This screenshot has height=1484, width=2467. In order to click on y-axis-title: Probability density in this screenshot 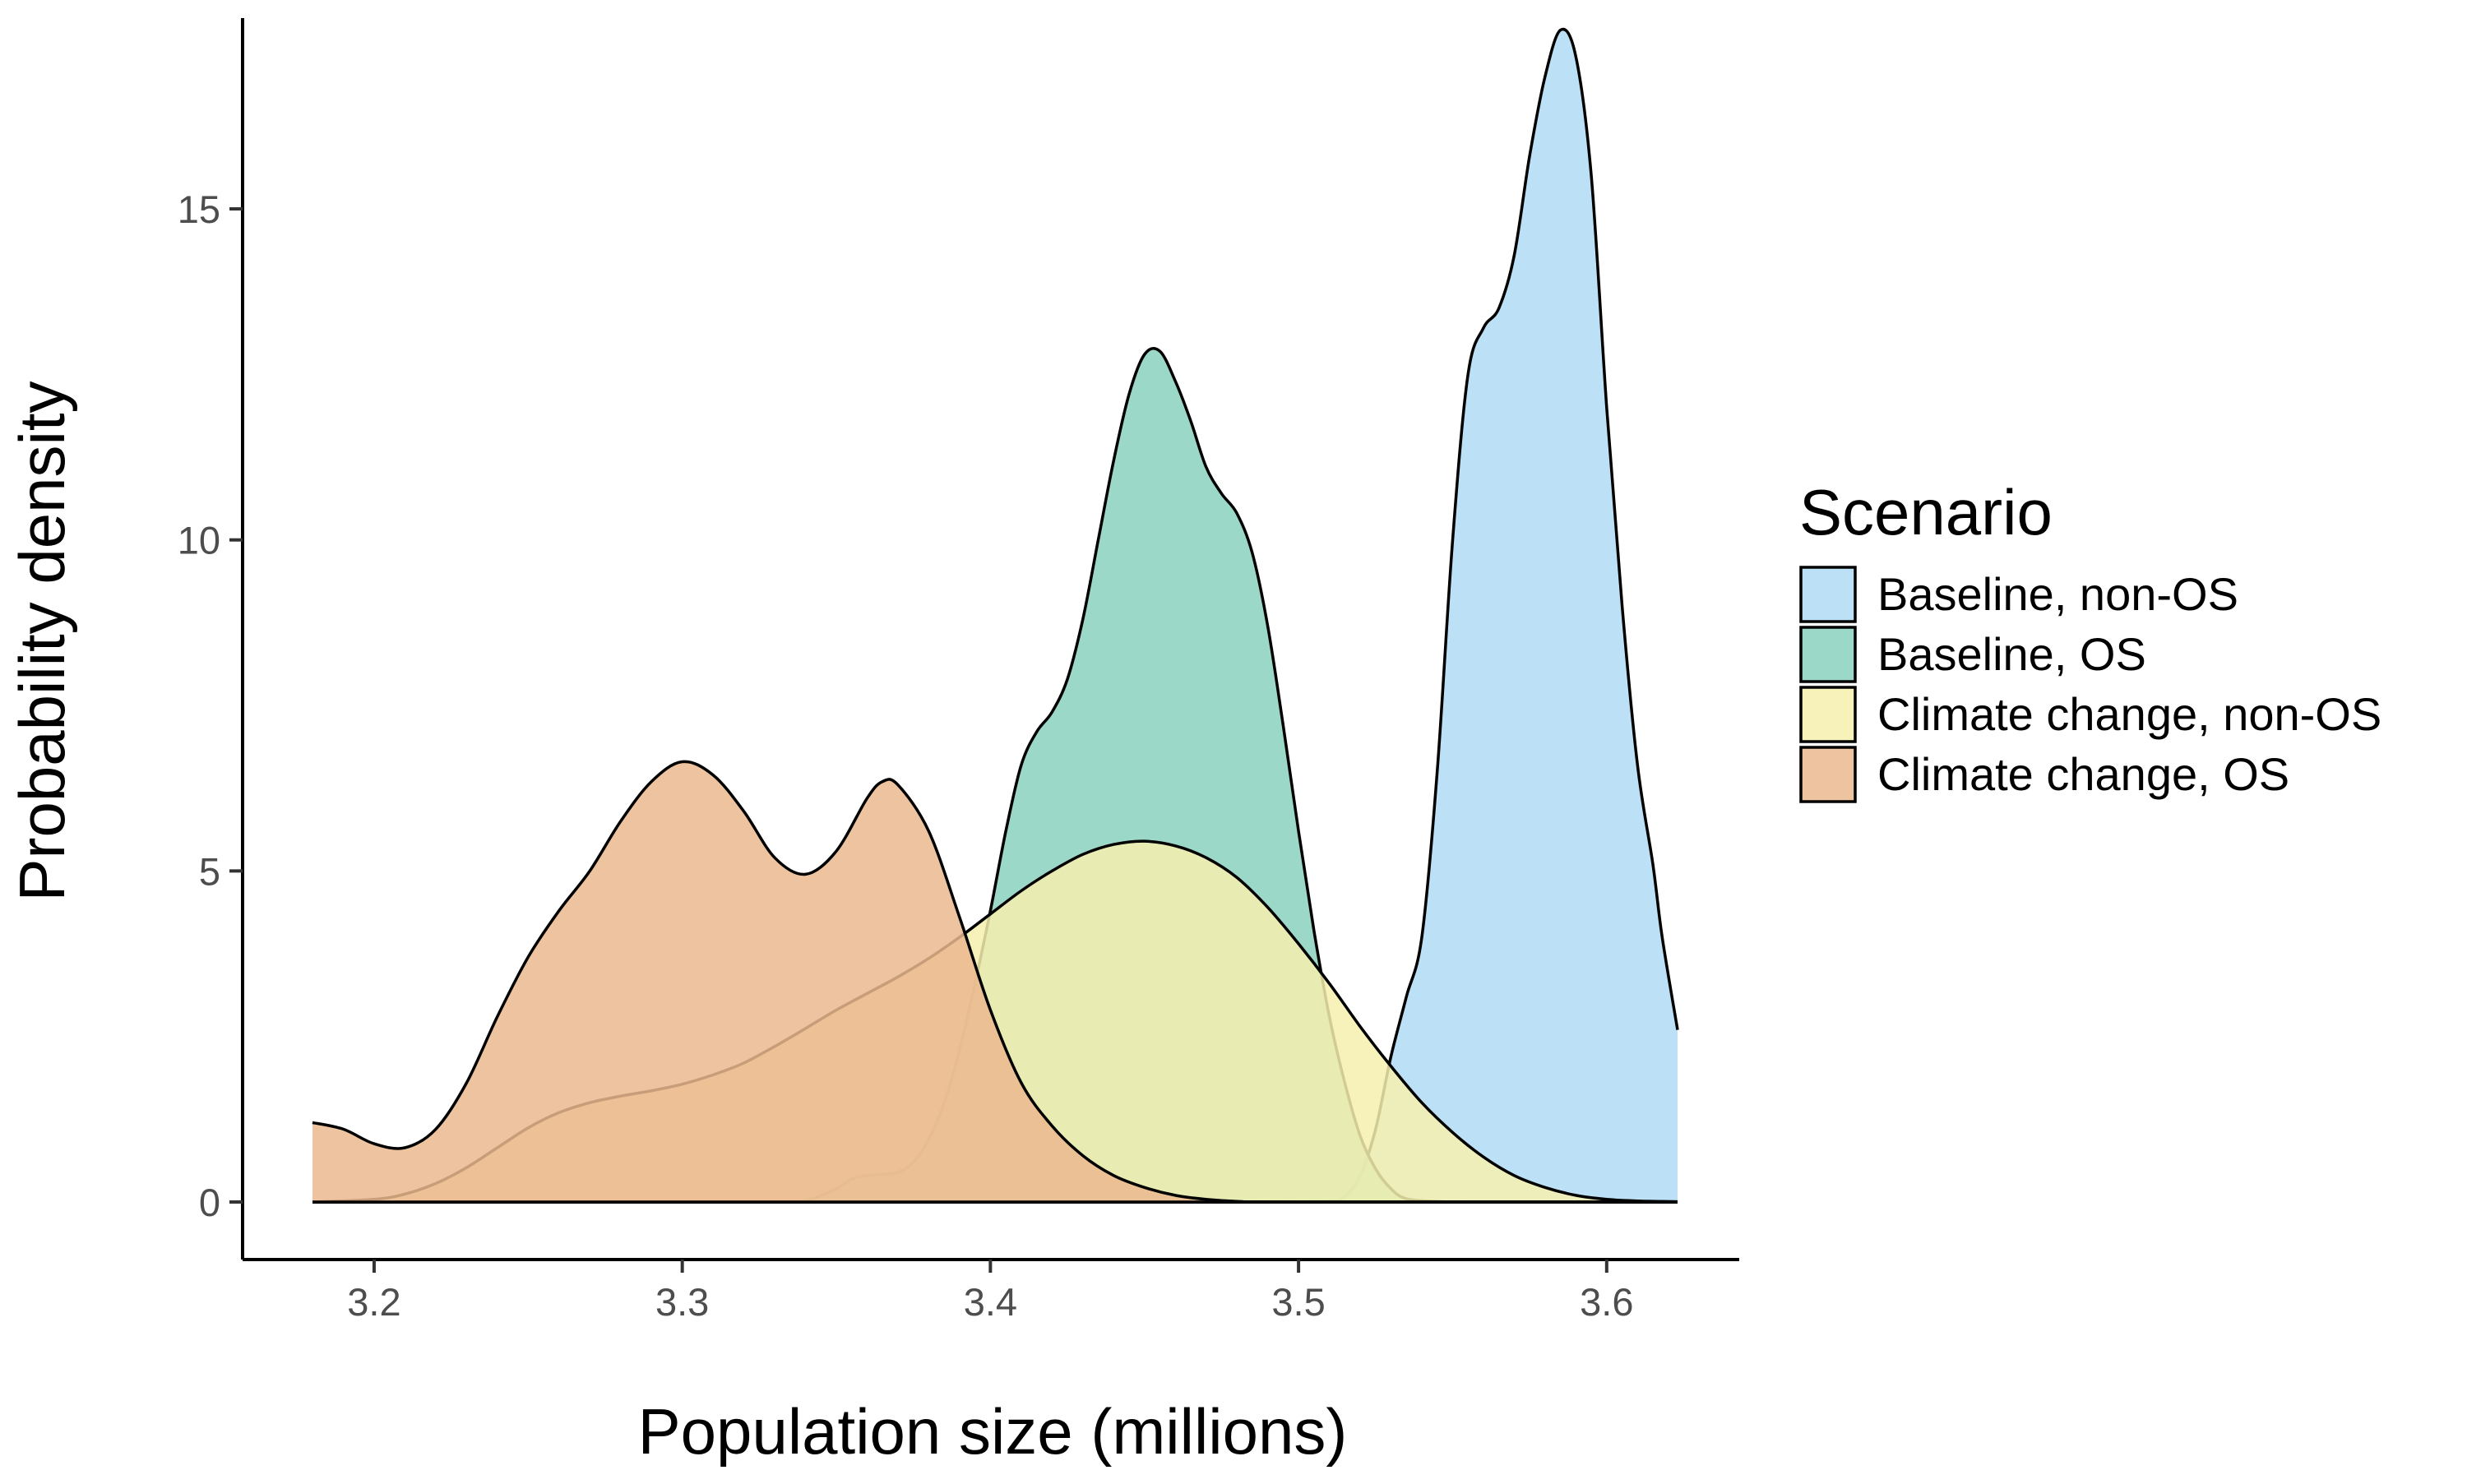, I will do `click(42, 641)`.